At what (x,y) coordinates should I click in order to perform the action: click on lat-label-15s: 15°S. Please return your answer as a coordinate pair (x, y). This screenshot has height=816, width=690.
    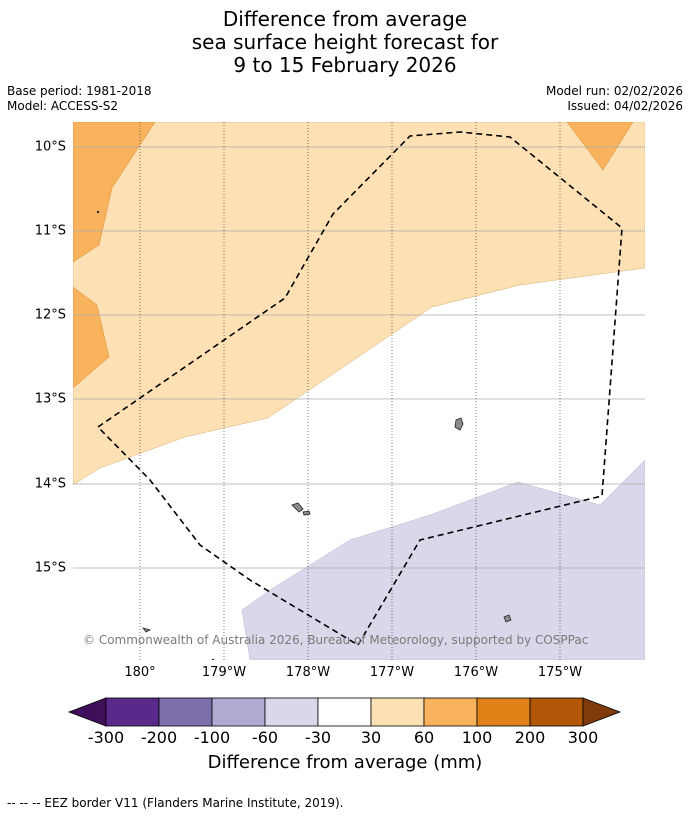
    Looking at the image, I should click on (50, 568).